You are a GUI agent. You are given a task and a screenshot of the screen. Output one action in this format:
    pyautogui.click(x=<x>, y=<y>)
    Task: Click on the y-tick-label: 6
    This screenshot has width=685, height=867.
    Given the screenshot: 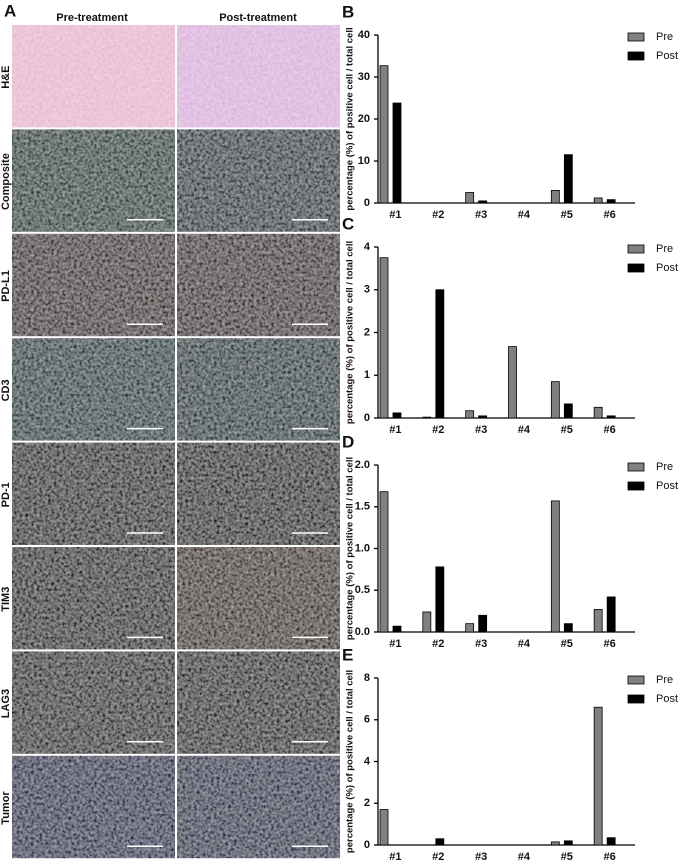 What is the action you would take?
    pyautogui.click(x=367, y=720)
    